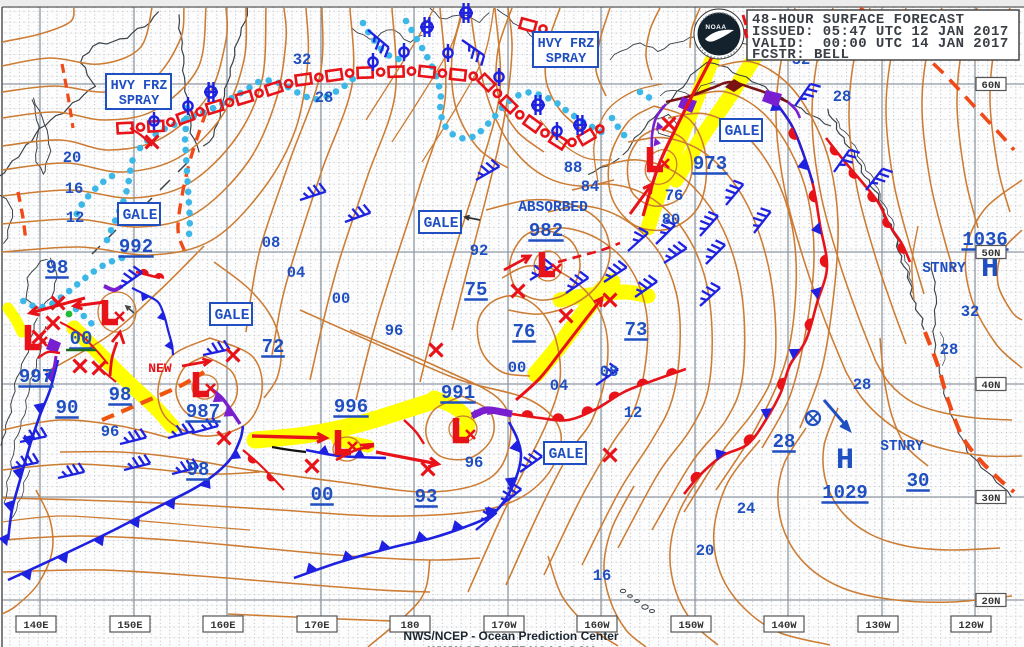 The image size is (1024, 647). Describe the element at coordinates (511, 645) in the screenshot. I see `svg-text: WWW.OPC.NCEP.NOAA.GOV` at that location.